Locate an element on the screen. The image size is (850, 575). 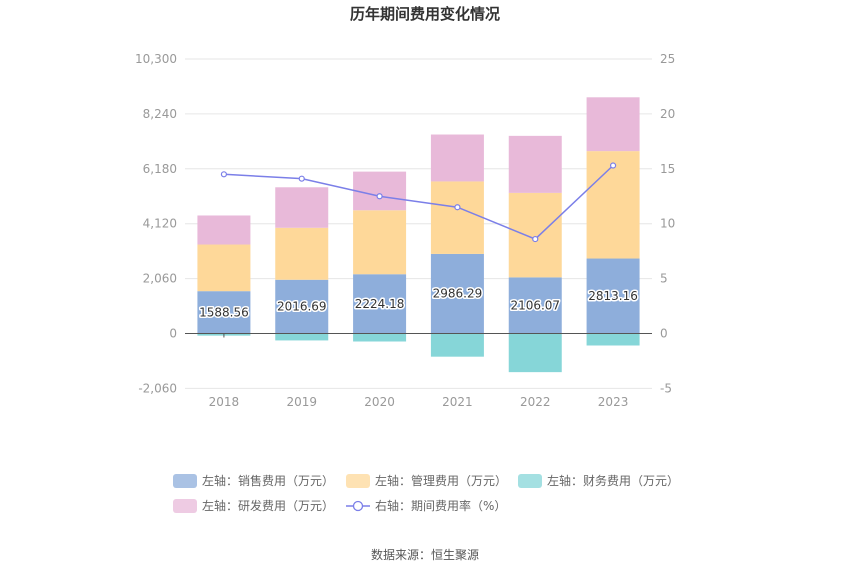
left-tick-label: 2,060 is located at coordinates (160, 279).